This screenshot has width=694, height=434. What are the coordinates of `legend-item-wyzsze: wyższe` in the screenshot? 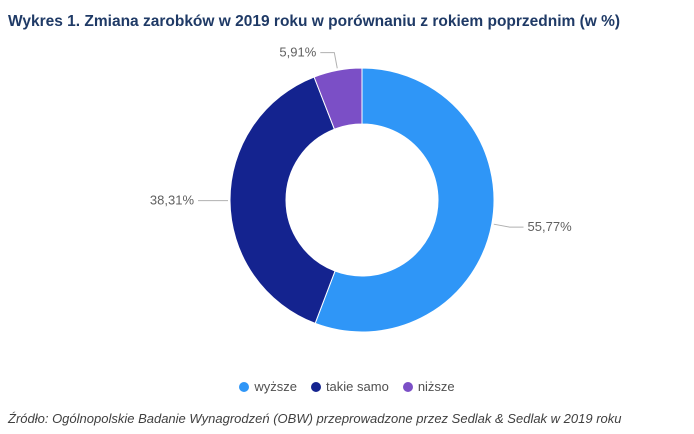 It's located at (268, 386).